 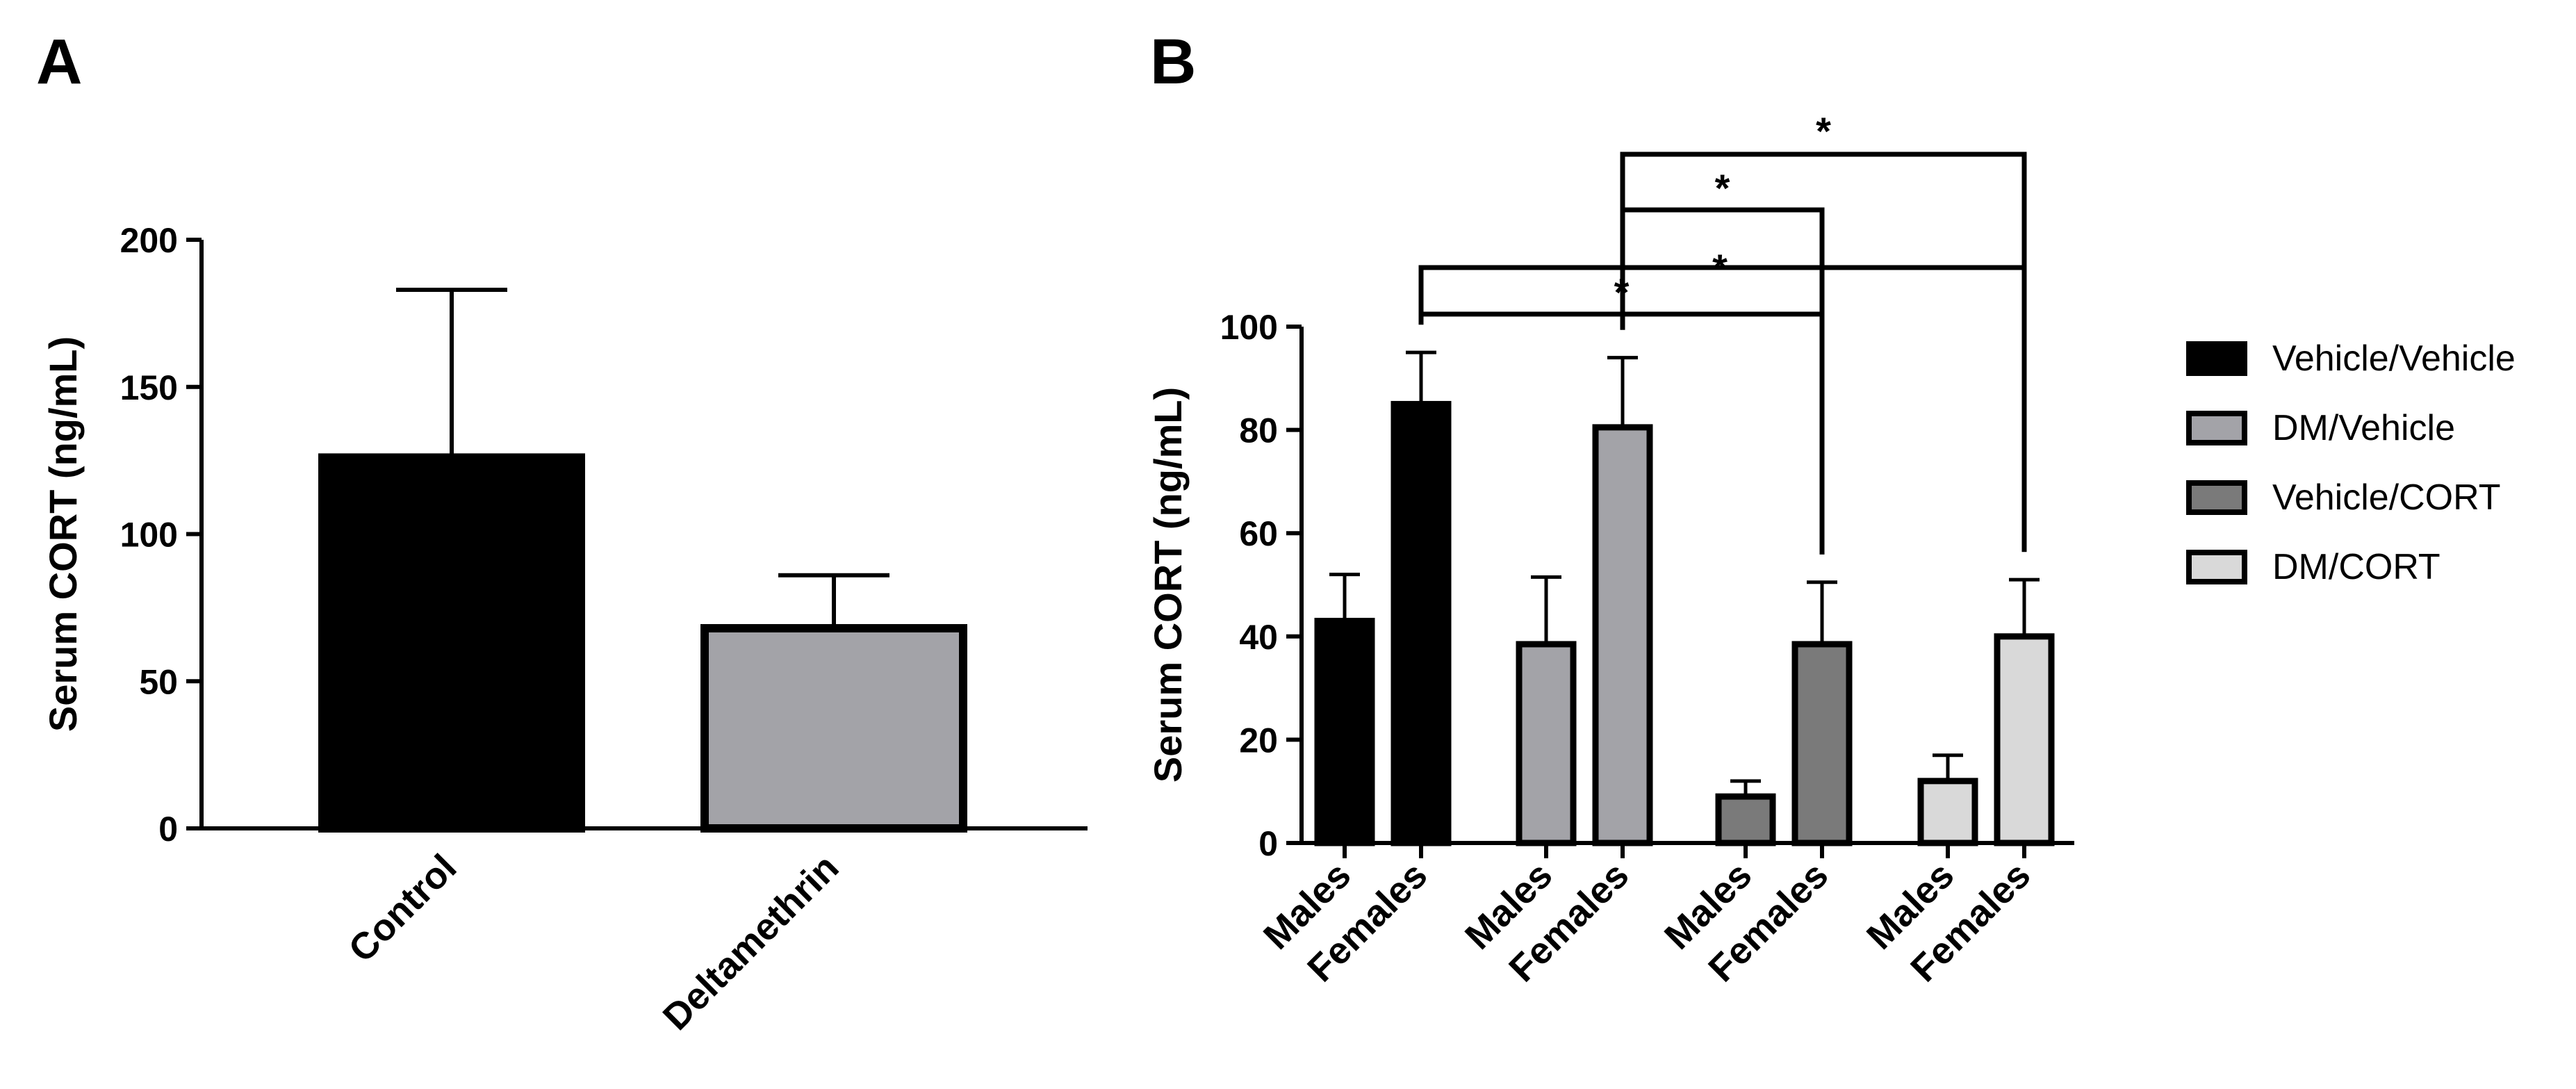 I want to click on b-y-tick-label: 60, so click(x=1258, y=533).